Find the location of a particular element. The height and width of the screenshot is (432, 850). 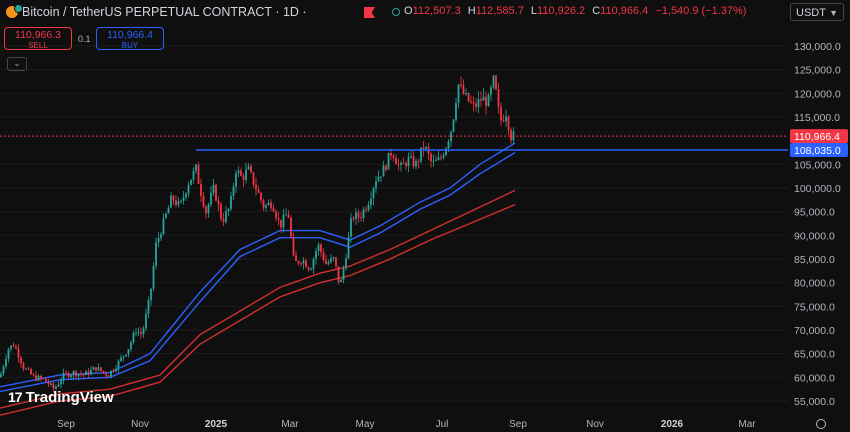

time-tick-label: 2025 is located at coordinates (216, 424).